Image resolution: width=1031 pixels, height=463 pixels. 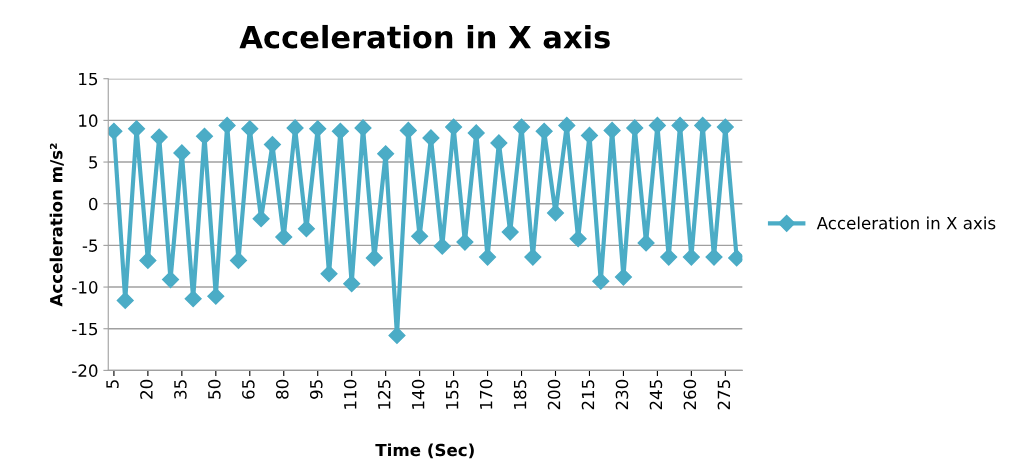 I want to click on y-tick-label: -10, so click(x=85, y=287).